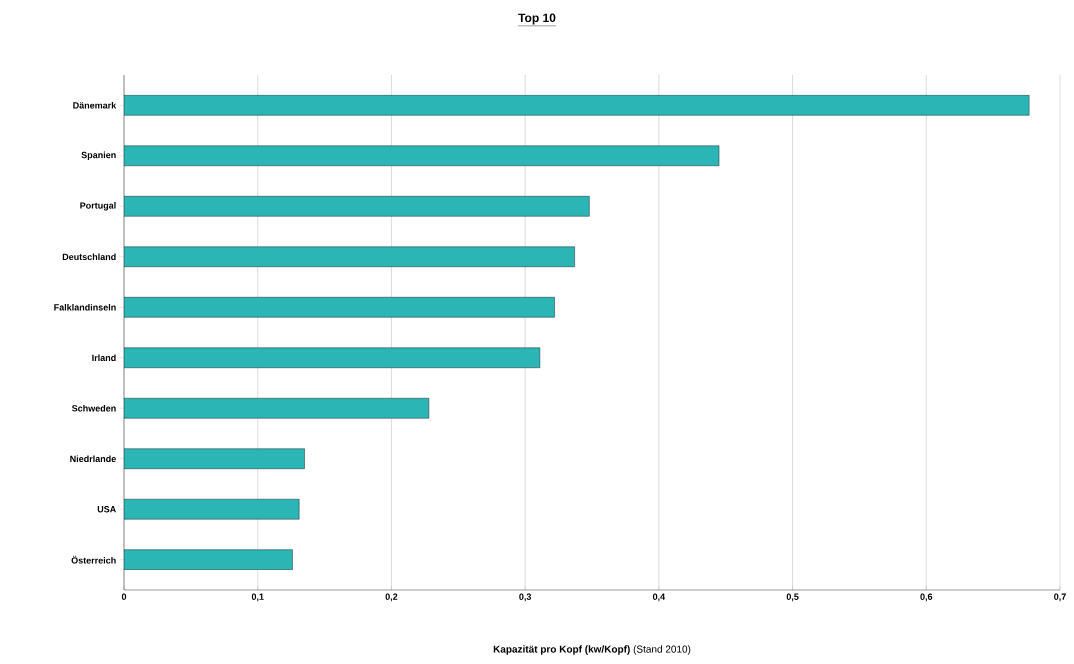 This screenshot has height=664, width=1074. What do you see at coordinates (1060, 597) in the screenshot?
I see `x-tick-label: 0,7` at bounding box center [1060, 597].